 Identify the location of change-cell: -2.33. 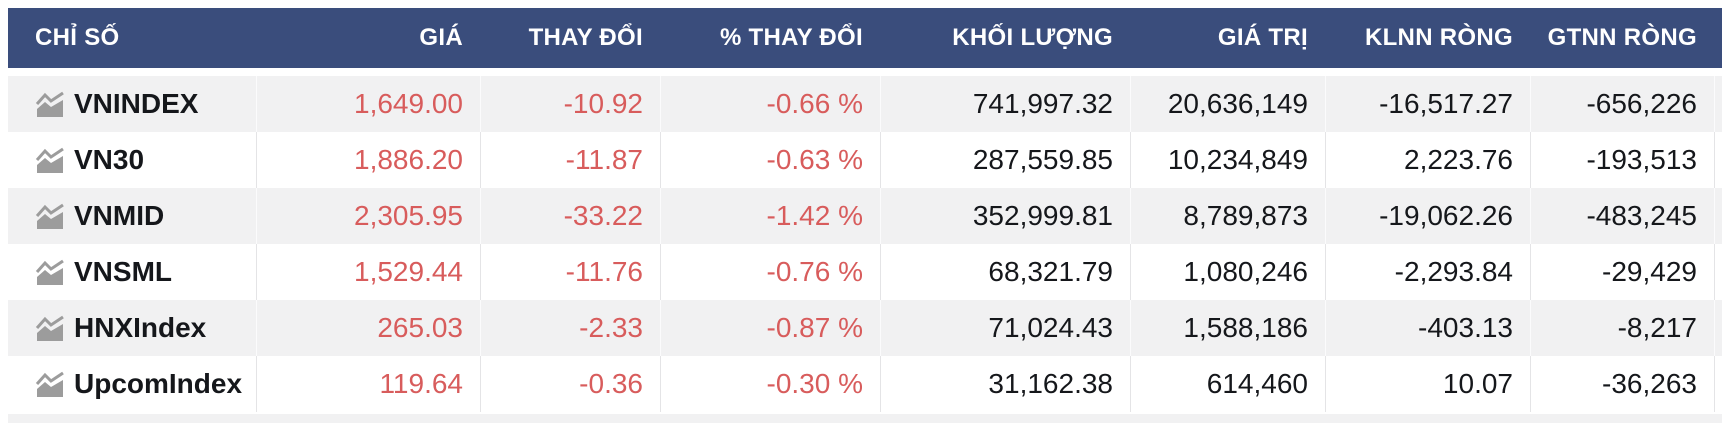
(570, 328).